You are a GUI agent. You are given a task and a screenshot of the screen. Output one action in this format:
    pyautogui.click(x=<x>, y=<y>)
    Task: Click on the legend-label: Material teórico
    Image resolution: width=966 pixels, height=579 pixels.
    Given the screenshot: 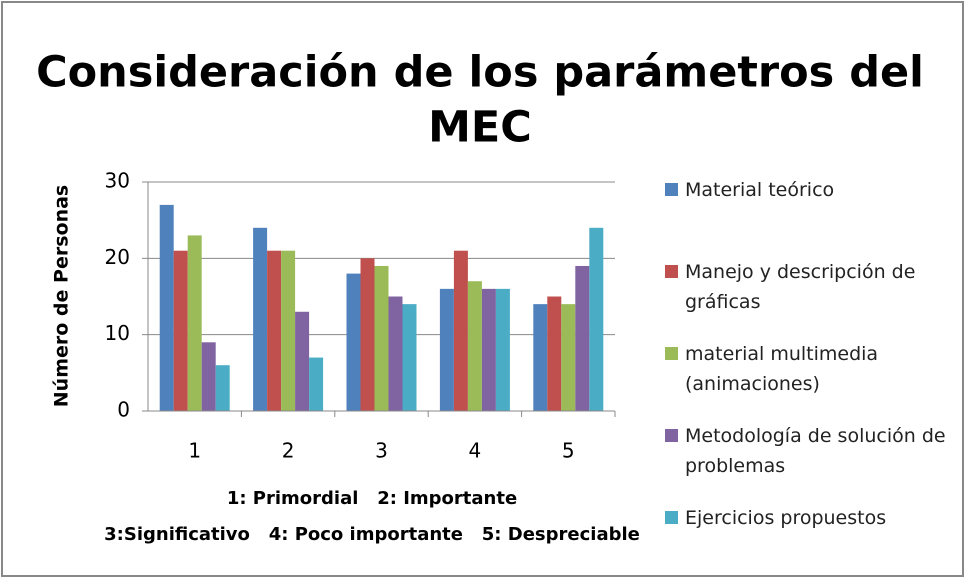 What is the action you would take?
    pyautogui.click(x=760, y=190)
    